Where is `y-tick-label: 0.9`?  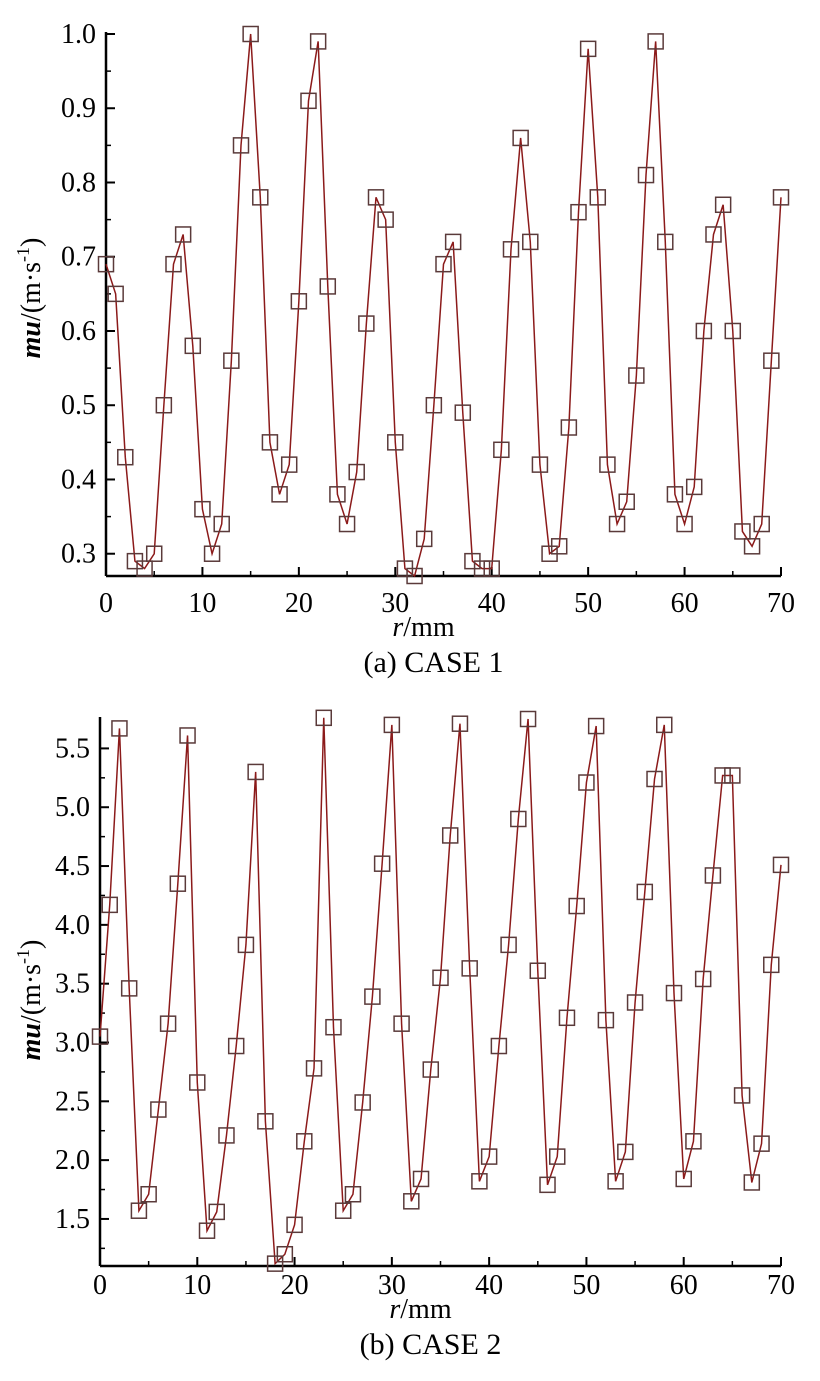 y-tick-label: 0.9 is located at coordinates (78, 108).